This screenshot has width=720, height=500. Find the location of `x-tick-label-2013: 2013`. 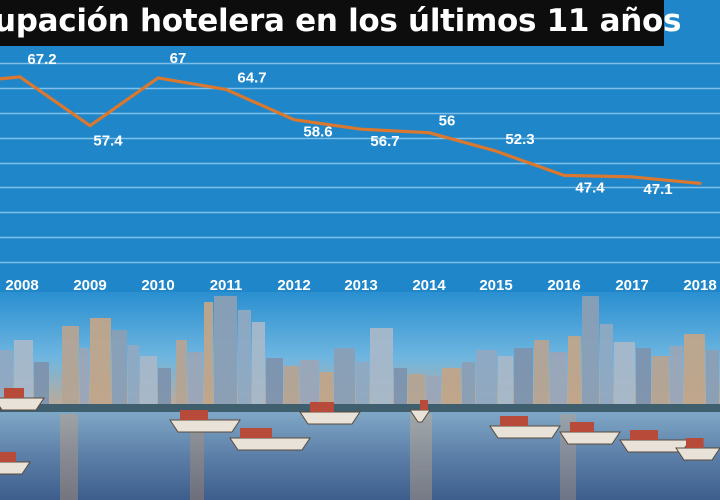

x-tick-label-2013: 2013 is located at coordinates (360, 285).